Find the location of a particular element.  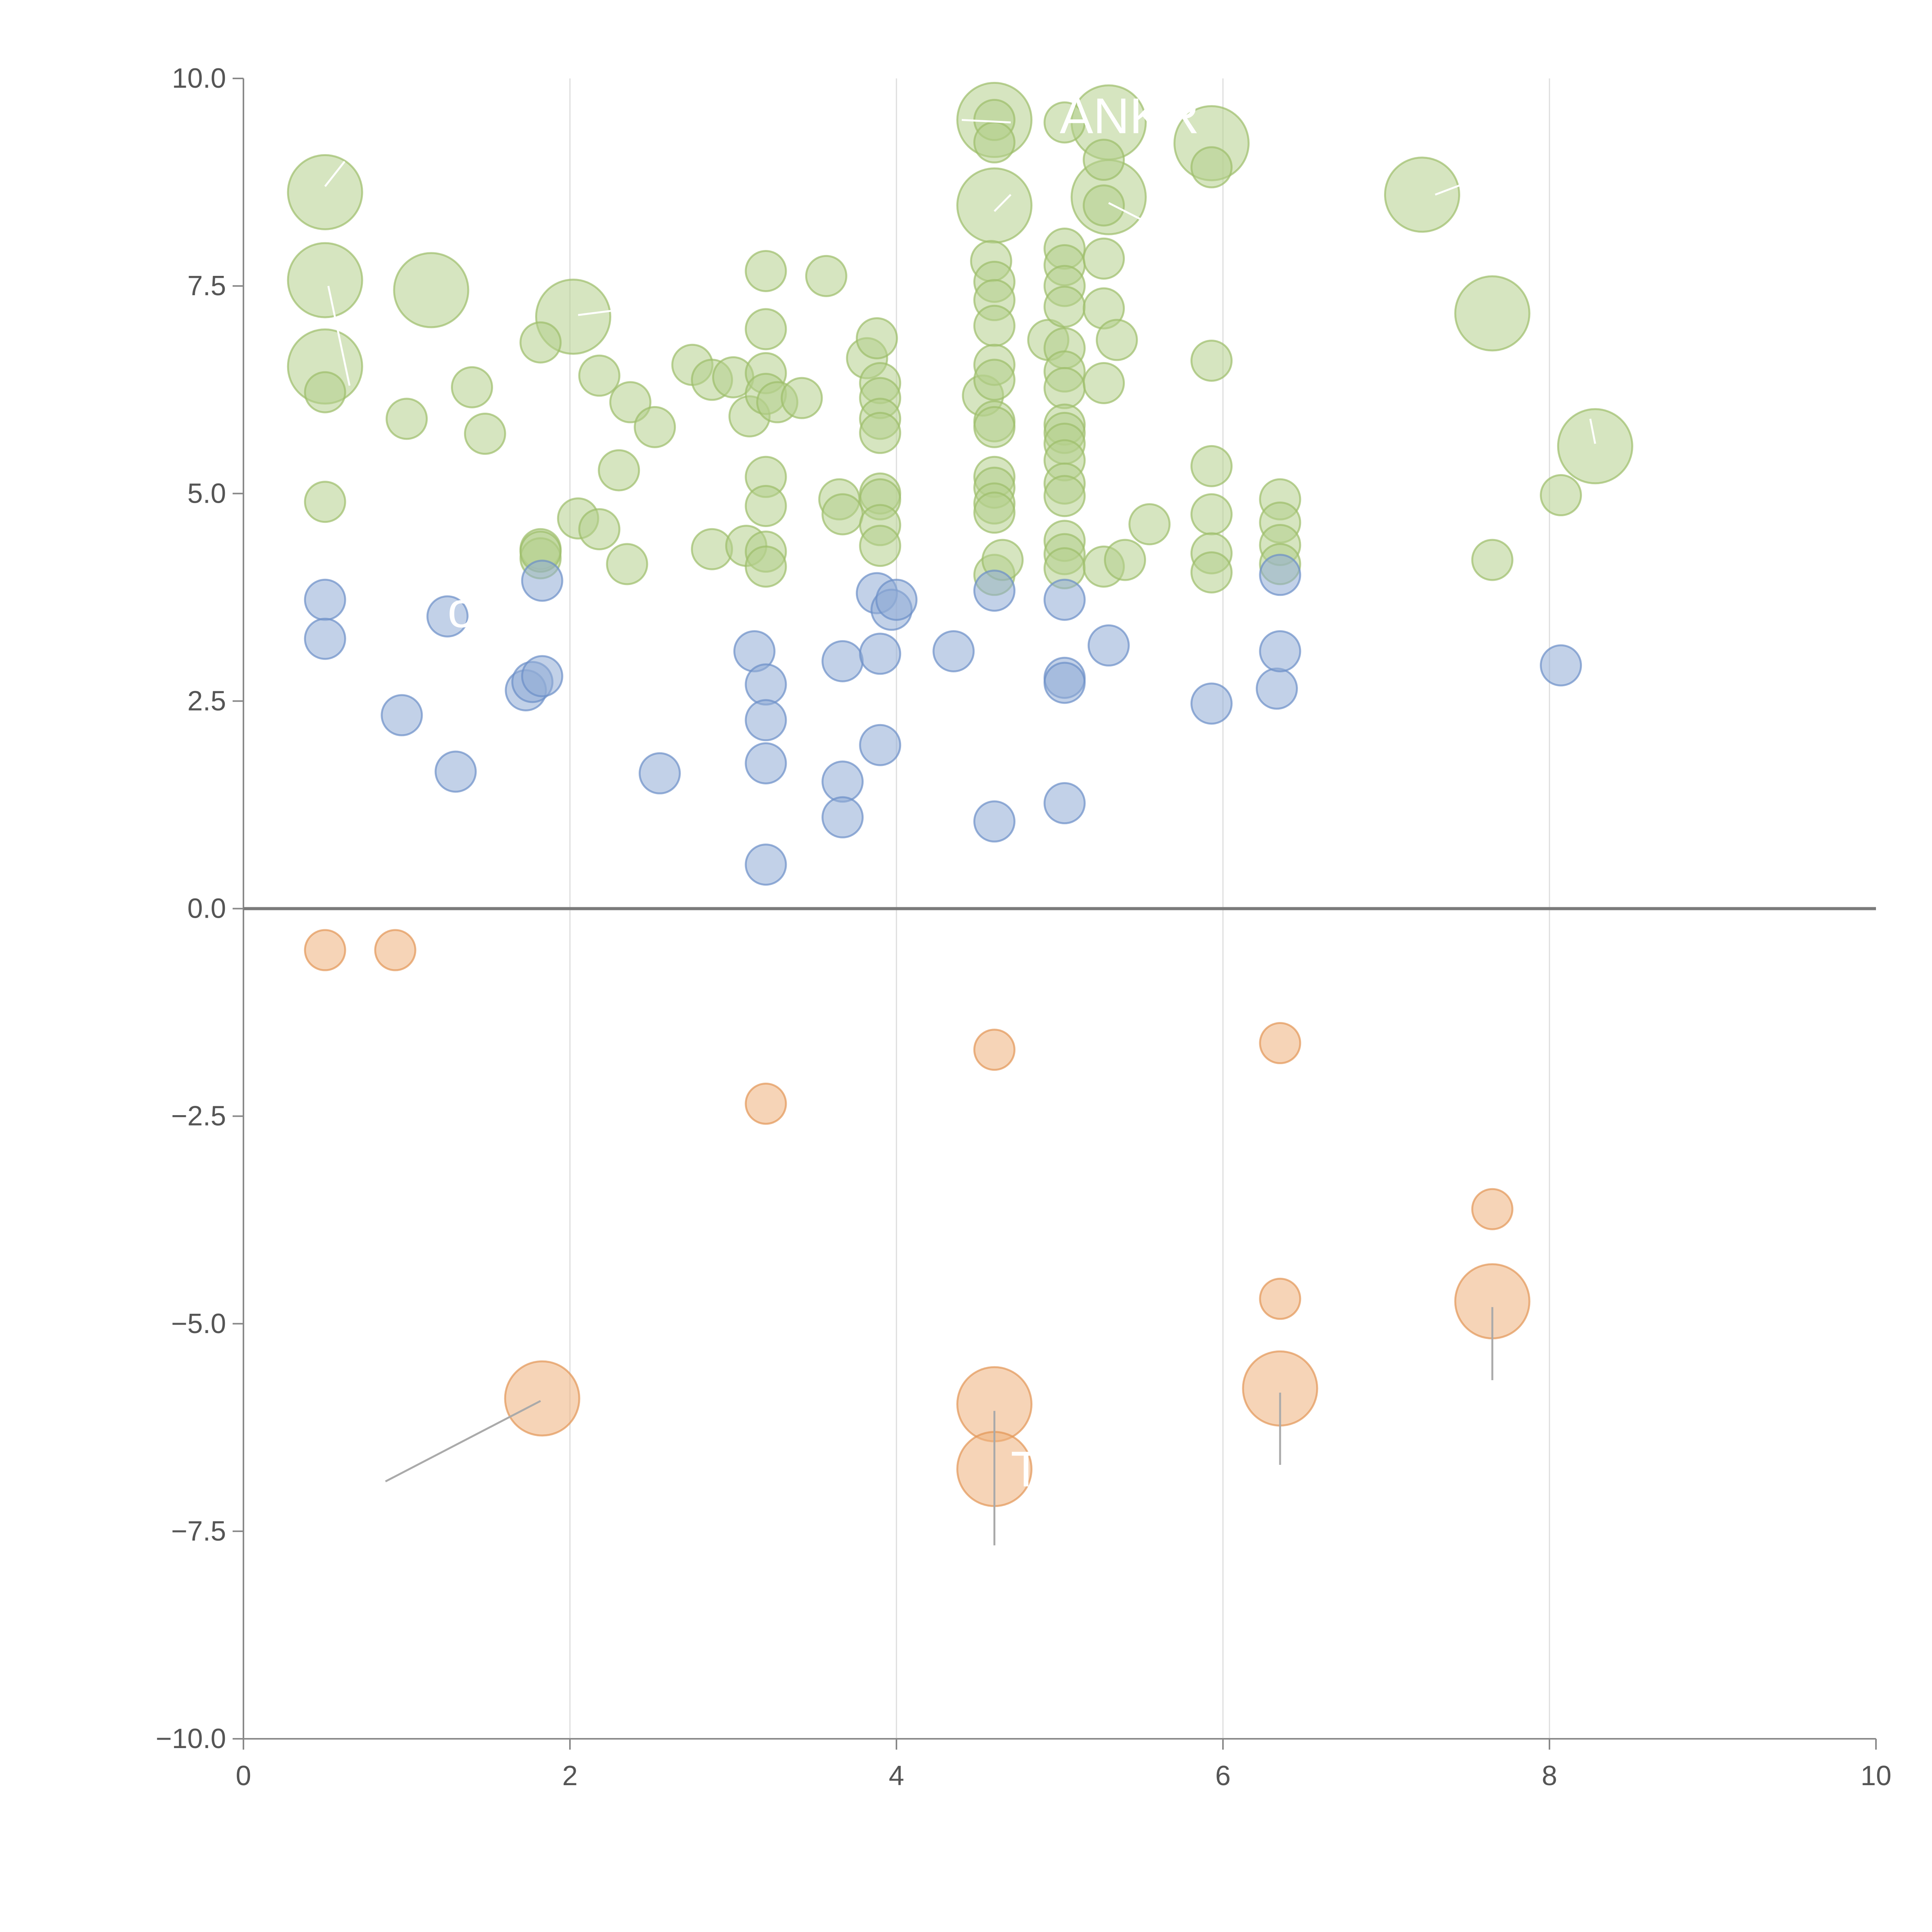

x-tick-label: 10 is located at coordinates (1876, 1775).